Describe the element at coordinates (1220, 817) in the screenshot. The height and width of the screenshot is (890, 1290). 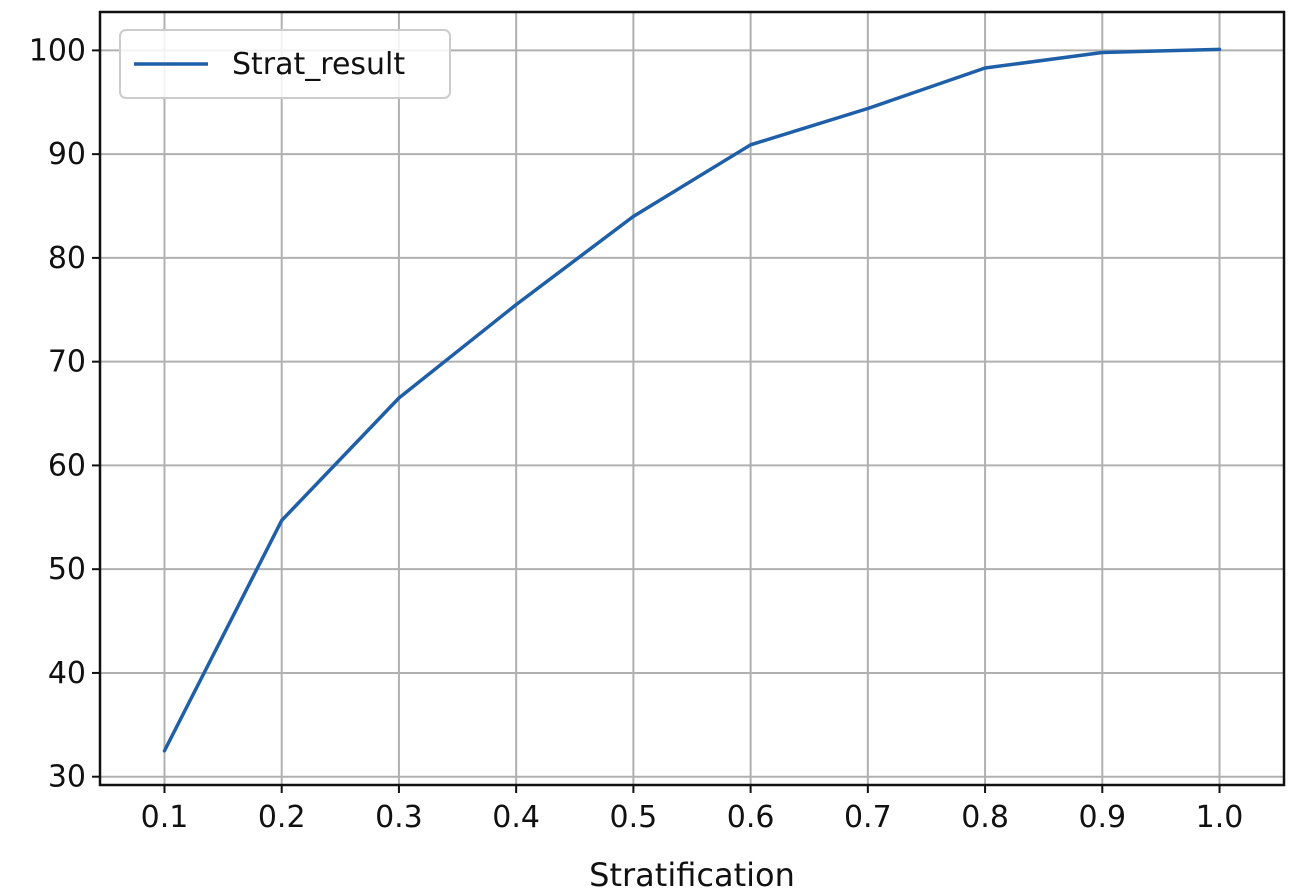
I see `x-tick-label: 1.0` at that location.